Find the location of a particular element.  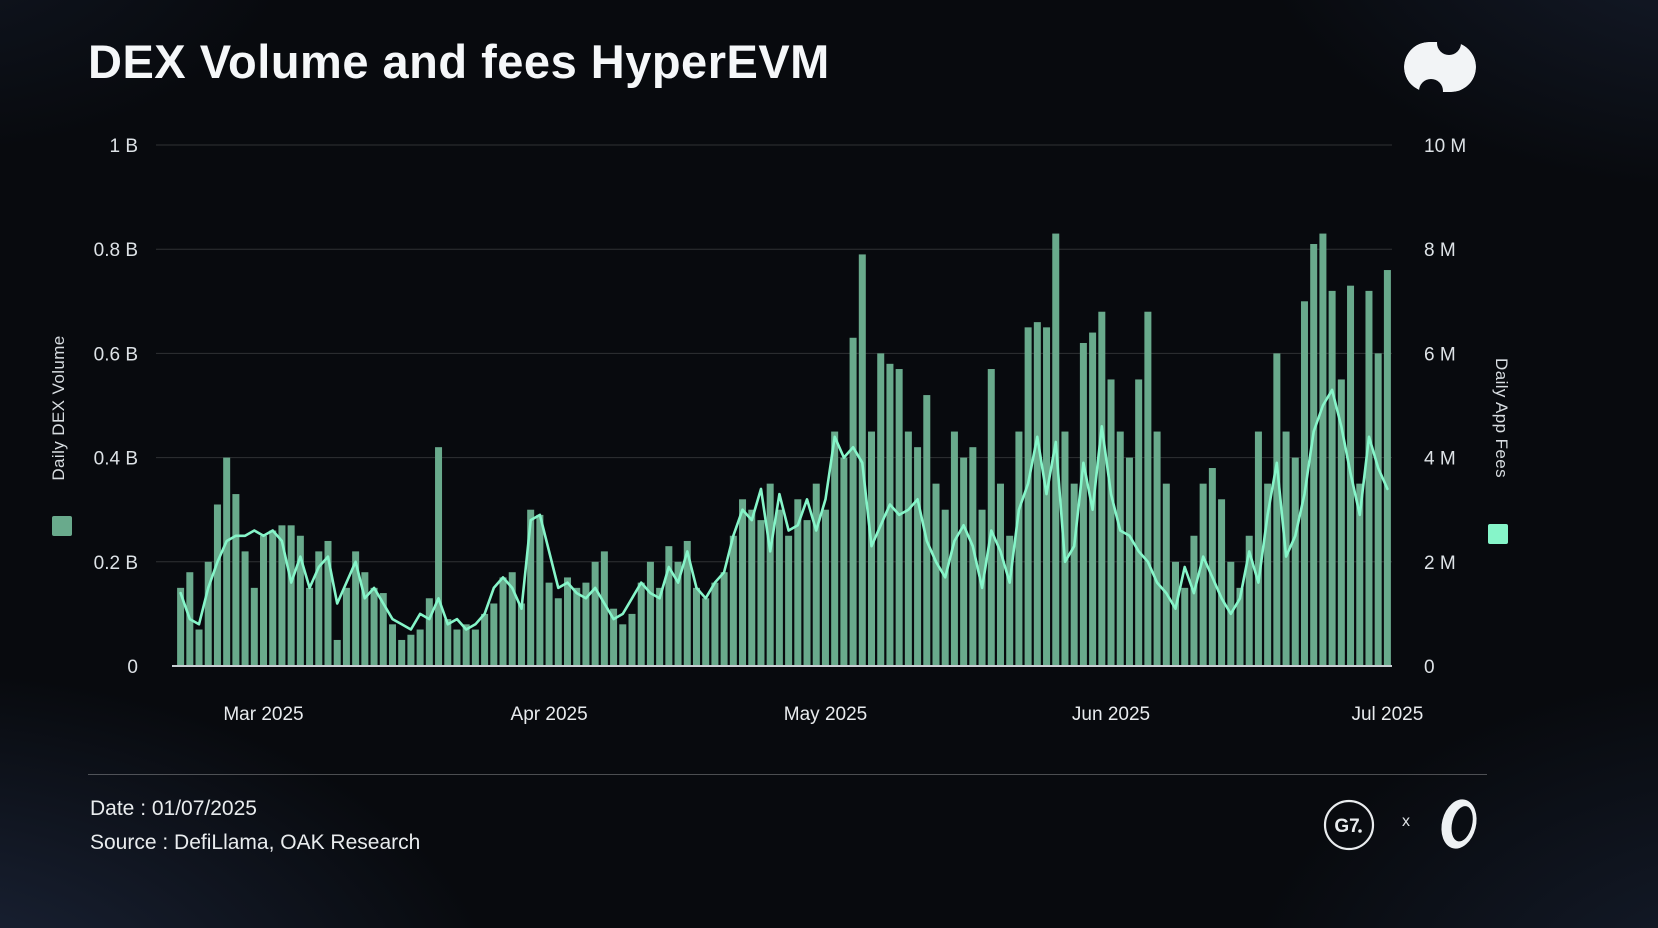

left-axis-tick: 0.2 B is located at coordinates (116, 563).